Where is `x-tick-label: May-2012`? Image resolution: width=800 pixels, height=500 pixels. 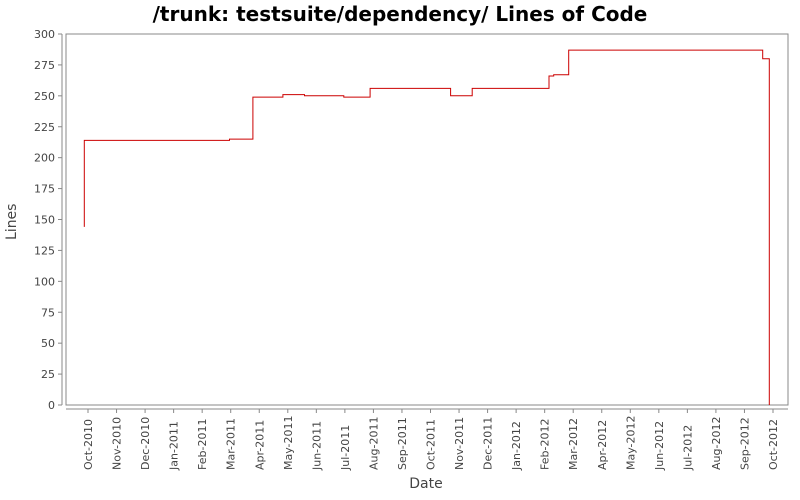
x-tick-label: May-2012 is located at coordinates (630, 442).